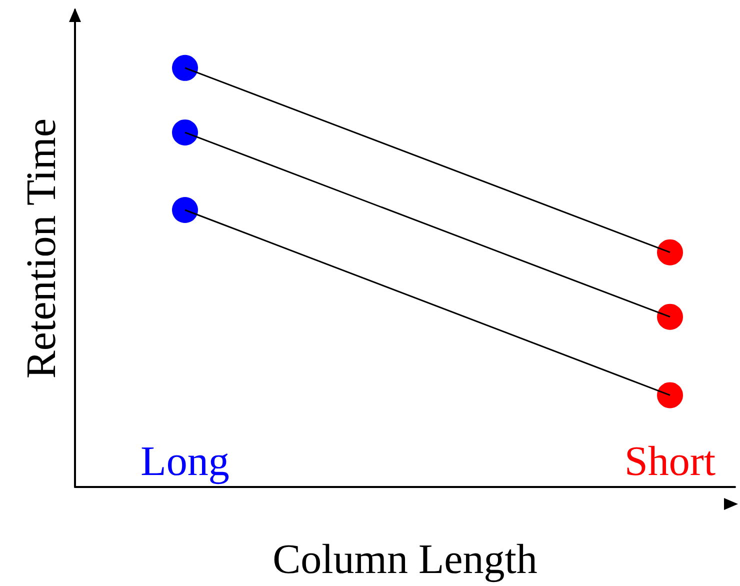  What do you see at coordinates (670, 462) in the screenshot?
I see `x-tick-label: Short` at bounding box center [670, 462].